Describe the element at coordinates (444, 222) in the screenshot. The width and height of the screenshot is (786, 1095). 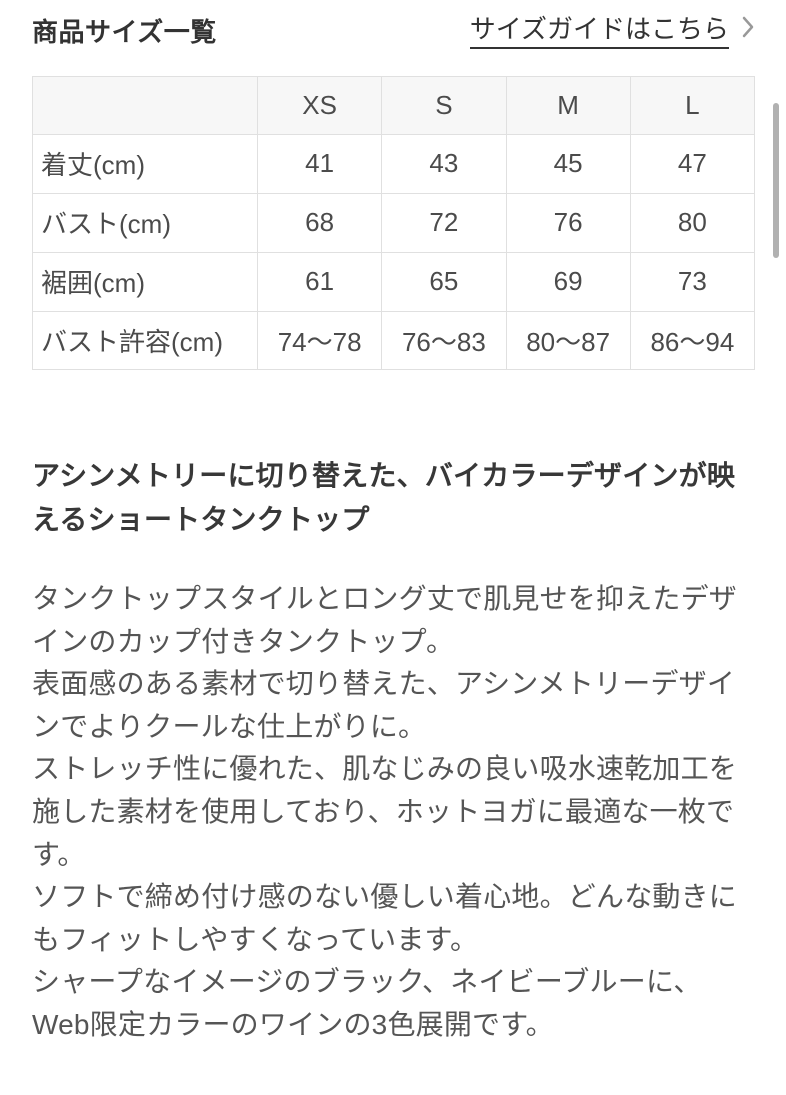
I see `cell-bust-s: 72` at that location.